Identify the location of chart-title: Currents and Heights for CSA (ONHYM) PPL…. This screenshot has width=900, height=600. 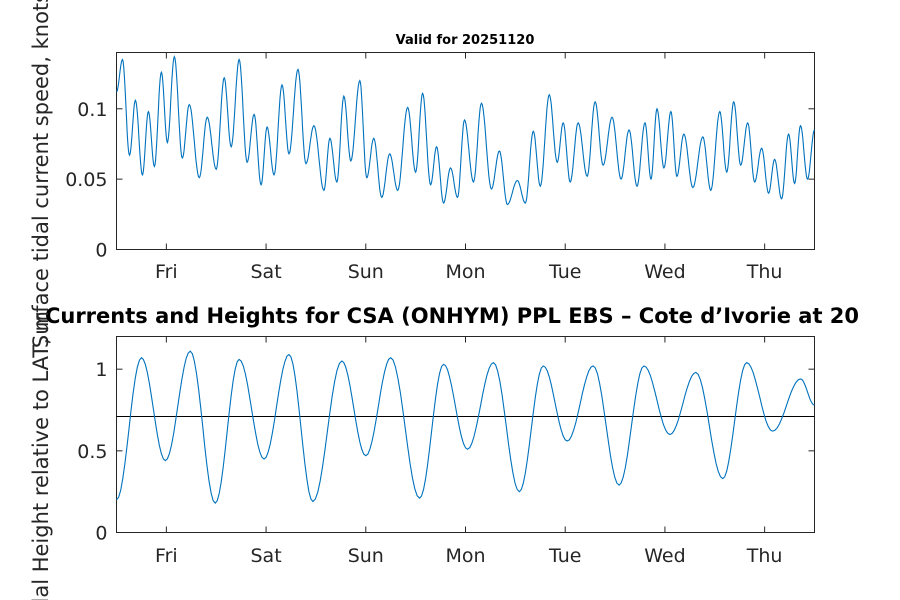
(452, 316).